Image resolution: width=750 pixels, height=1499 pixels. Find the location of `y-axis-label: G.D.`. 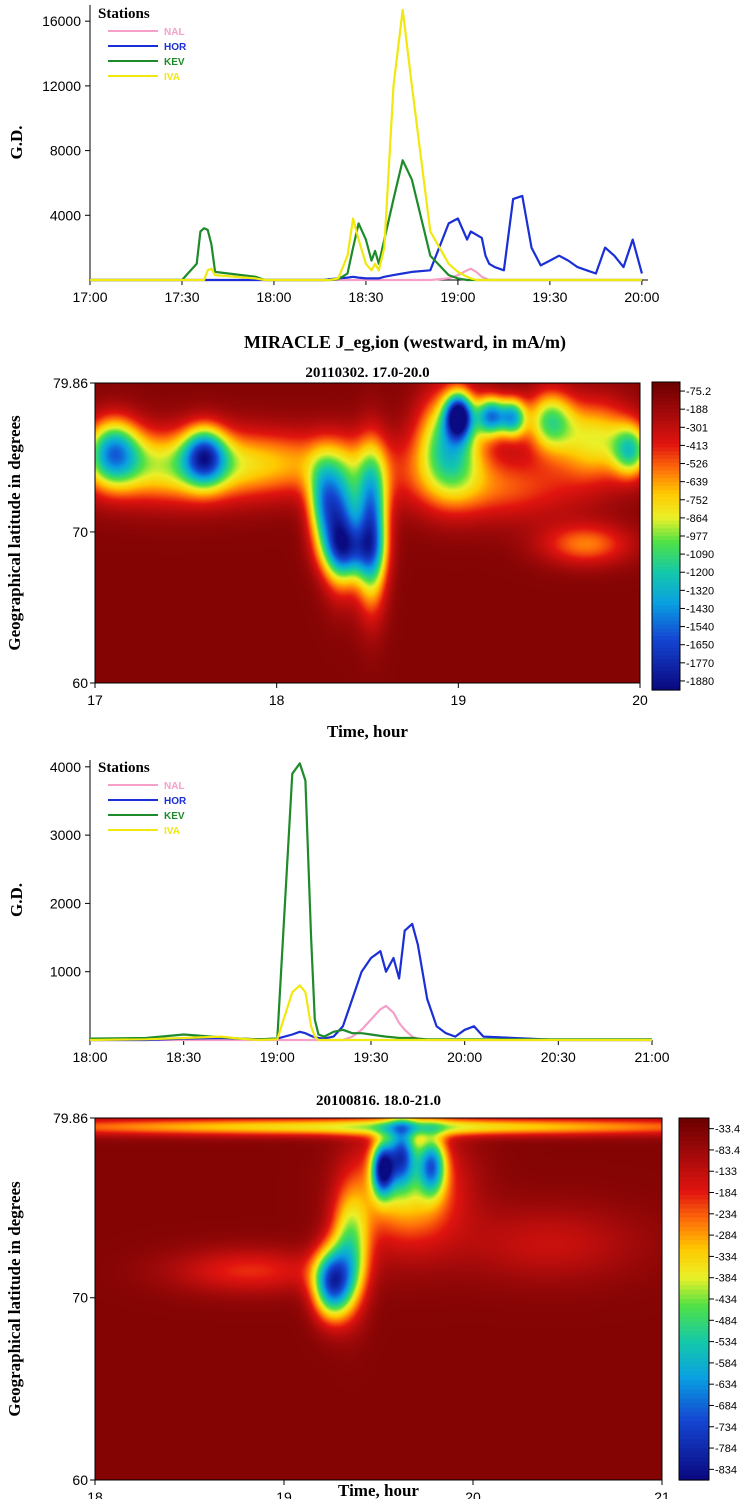

y-axis-label: G.D. is located at coordinates (16, 143).